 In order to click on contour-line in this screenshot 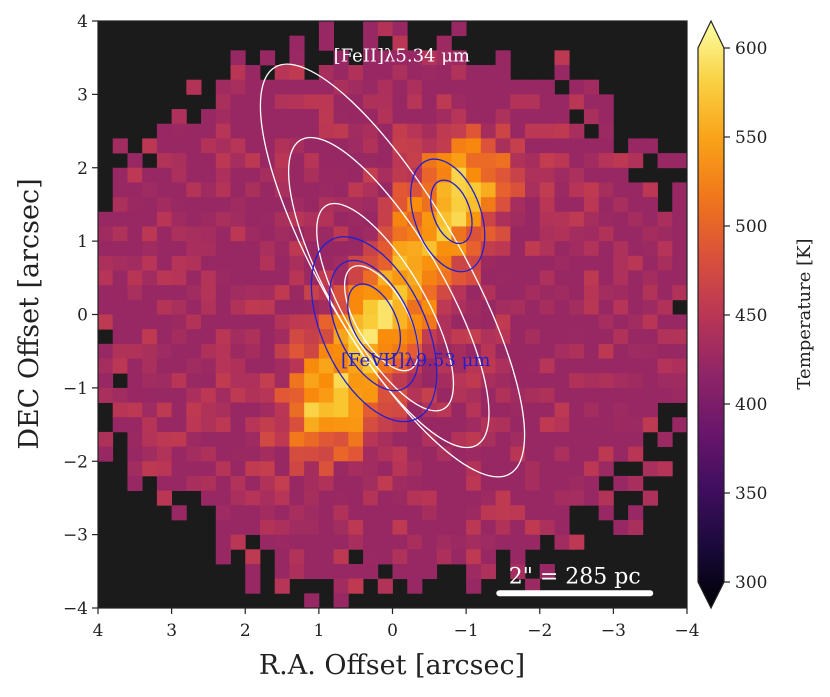, I will do `click(381, 318)`.